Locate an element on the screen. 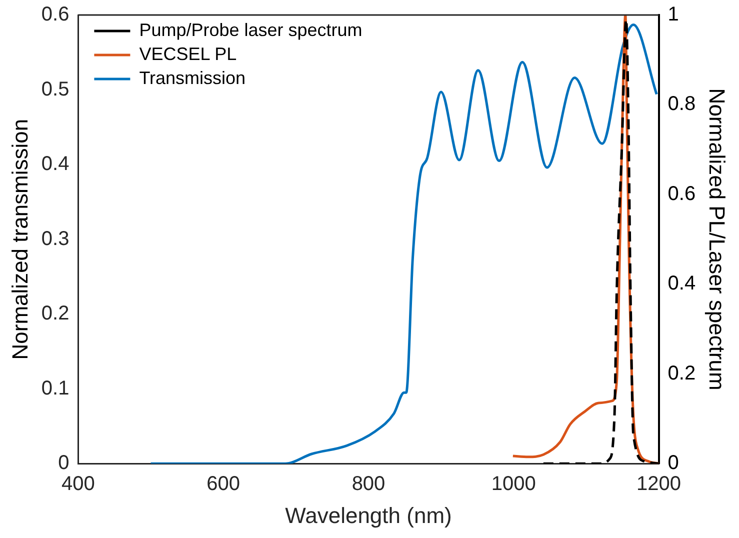 Image resolution: width=739 pixels, height=538 pixels. y2-tick-label: 0.2 is located at coordinates (682, 373).